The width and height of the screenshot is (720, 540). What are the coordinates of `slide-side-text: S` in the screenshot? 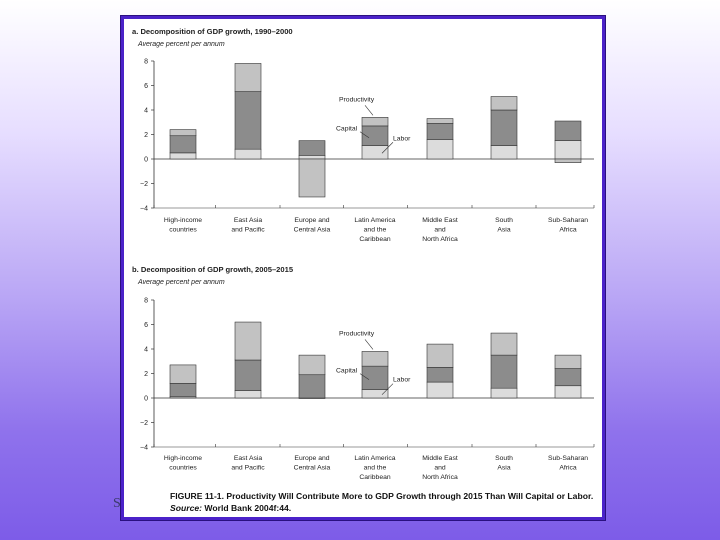 It's located at (117, 503).